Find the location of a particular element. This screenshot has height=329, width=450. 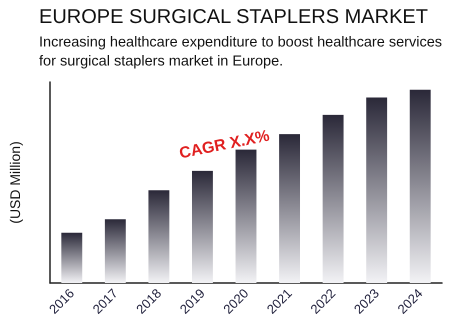

annotation: CAGR X.X% is located at coordinates (225, 144).